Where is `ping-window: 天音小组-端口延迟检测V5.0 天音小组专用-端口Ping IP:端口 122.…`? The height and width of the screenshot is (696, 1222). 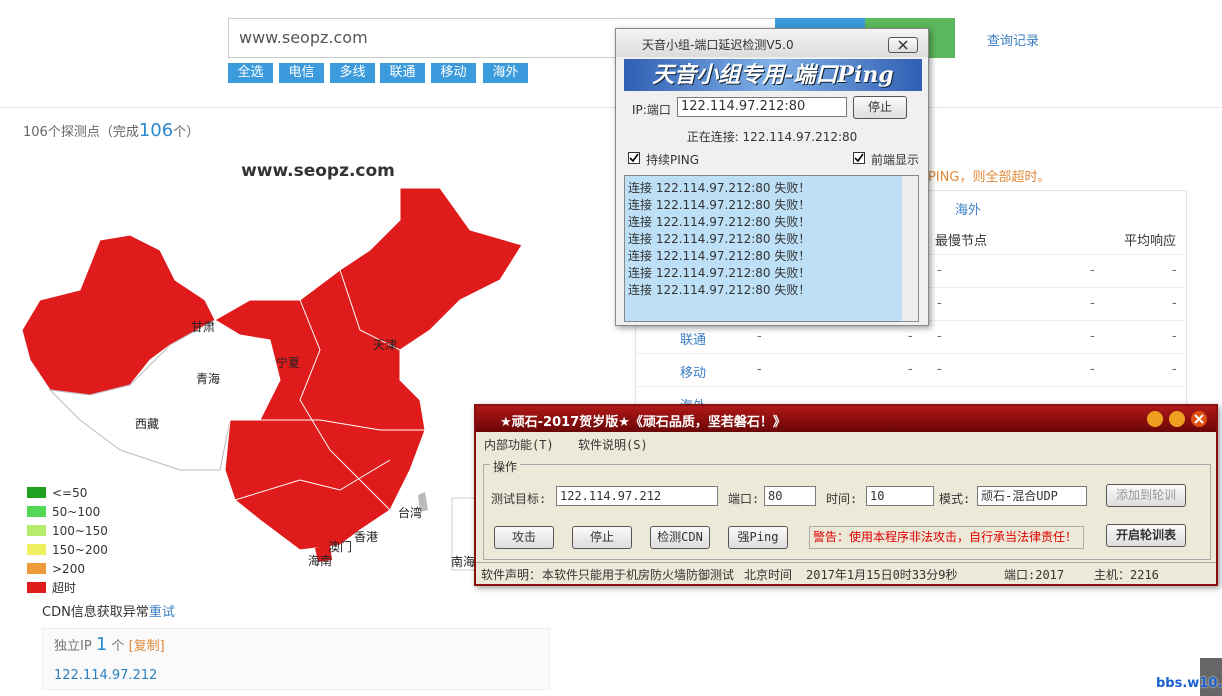 ping-window: 天音小组-端口延迟检测V5.0 天音小组专用-端口Ping IP:端口 122.… is located at coordinates (772, 177).